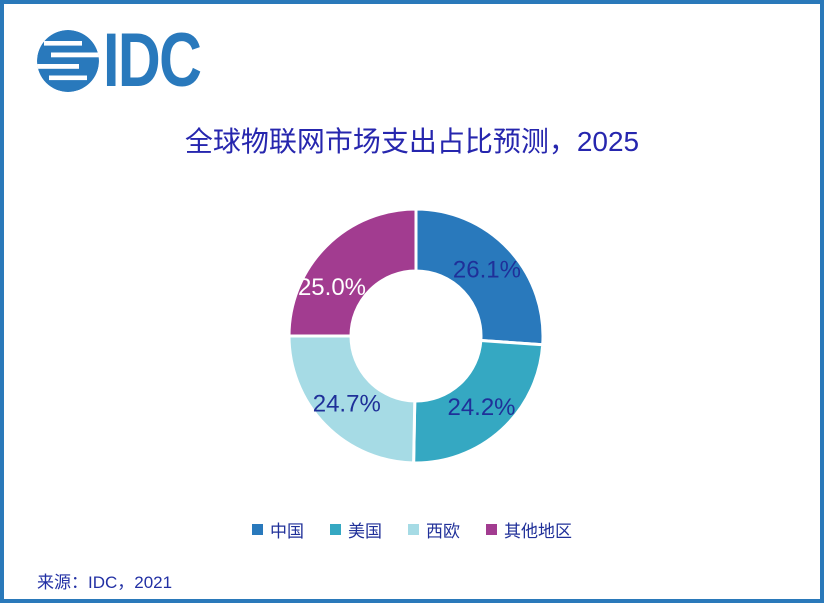 The image size is (824, 603). What do you see at coordinates (365, 531) in the screenshot?
I see `legend-label: 美国` at bounding box center [365, 531].